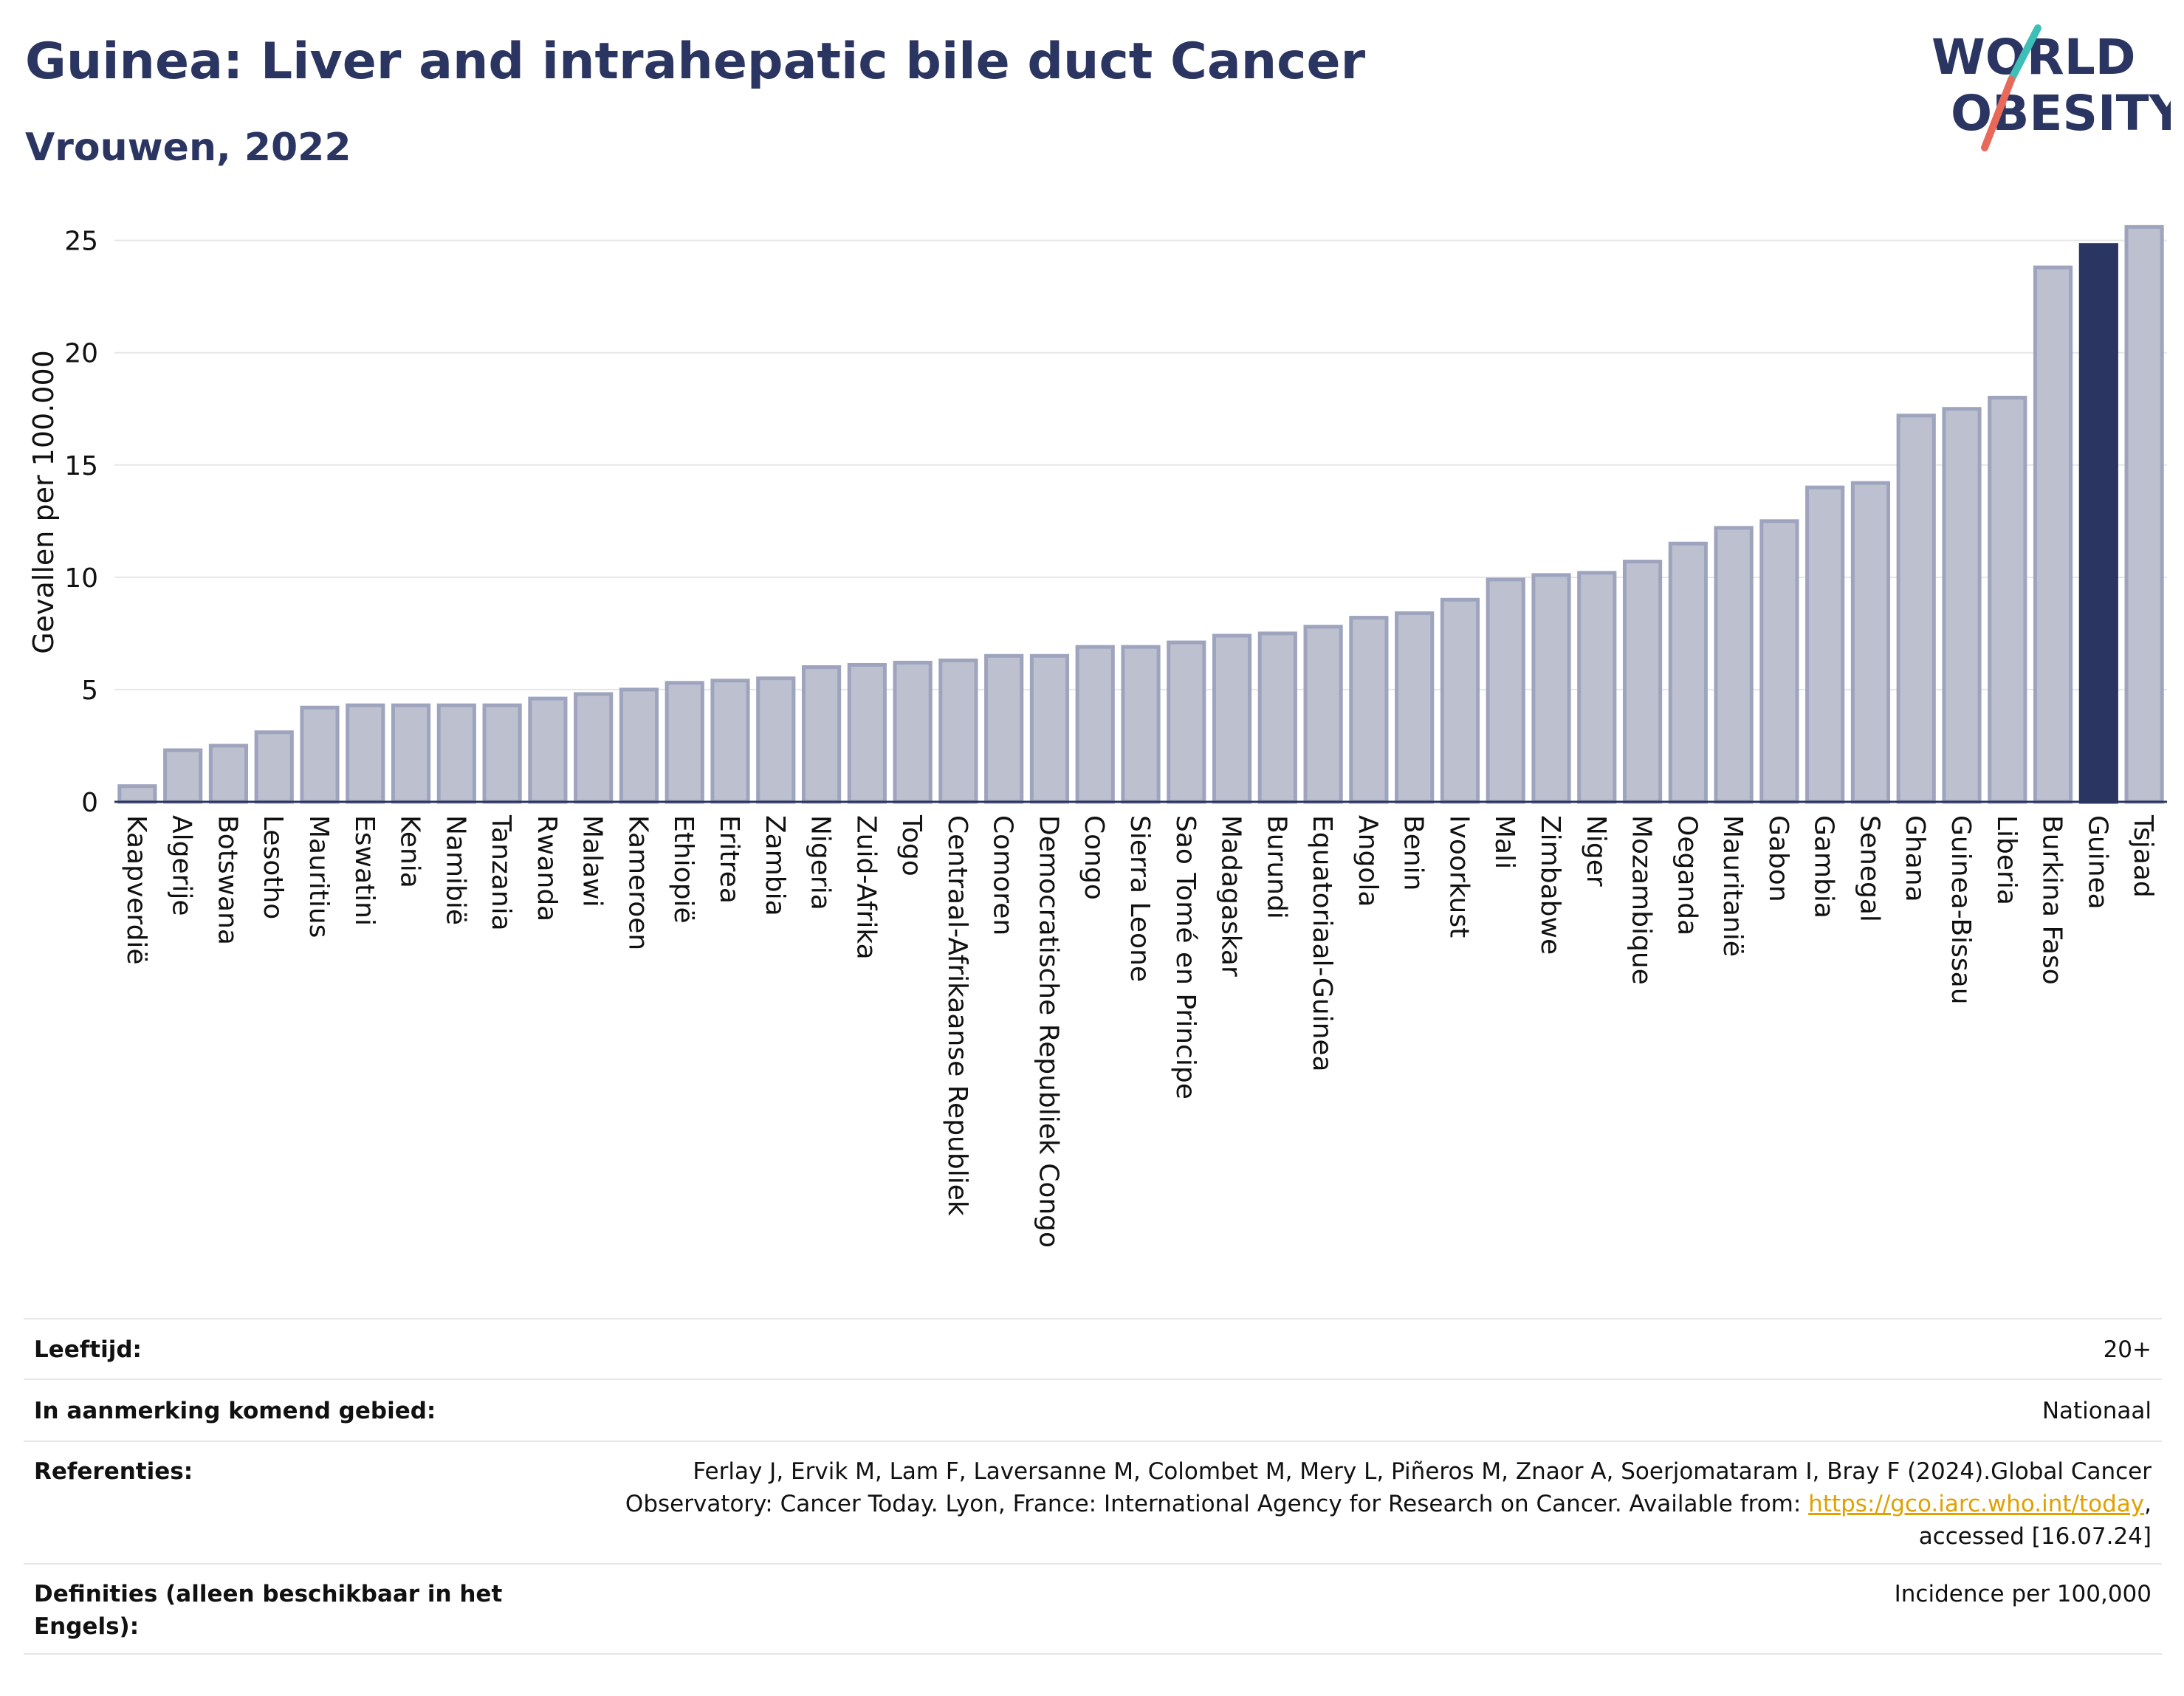 The image size is (2184, 1696). What do you see at coordinates (1962, 605) in the screenshot?
I see `bar-guinea-bissau` at bounding box center [1962, 605].